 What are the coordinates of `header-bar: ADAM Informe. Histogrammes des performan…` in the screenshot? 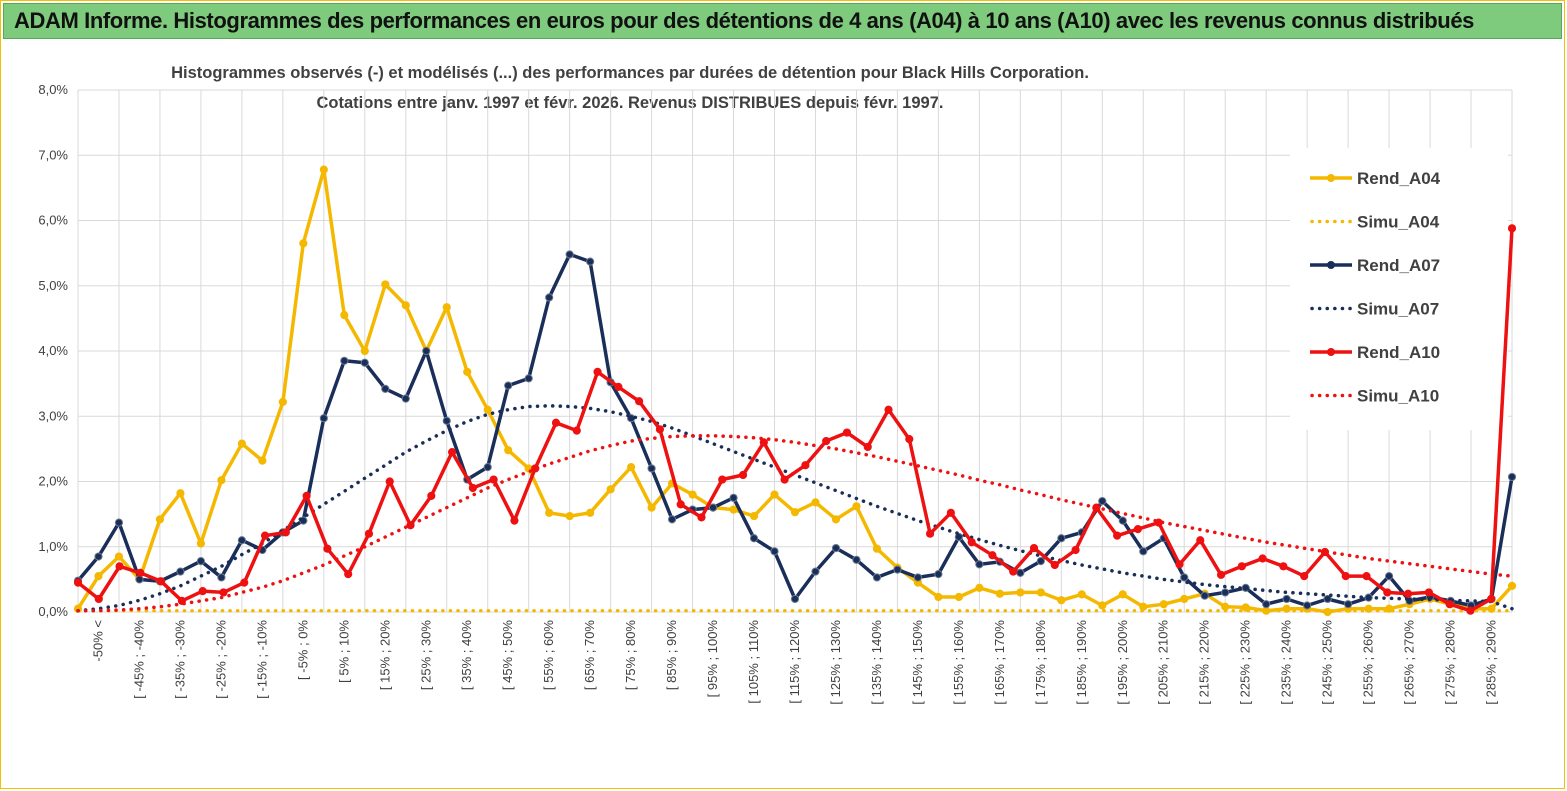 It's located at (782, 21).